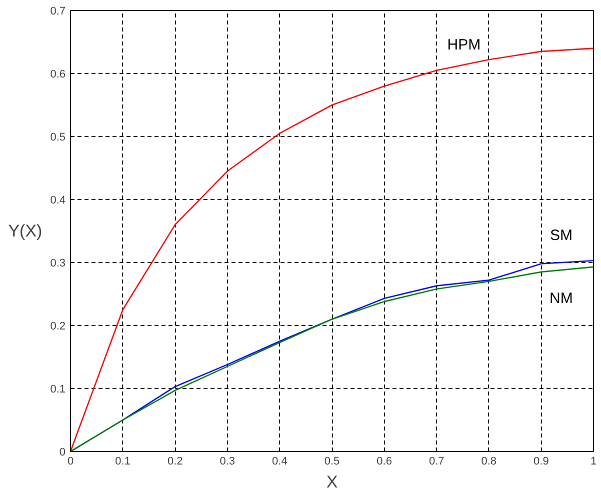 The height and width of the screenshot is (494, 601). What do you see at coordinates (58, 326) in the screenshot?
I see `y-tick-label: 0.2` at bounding box center [58, 326].